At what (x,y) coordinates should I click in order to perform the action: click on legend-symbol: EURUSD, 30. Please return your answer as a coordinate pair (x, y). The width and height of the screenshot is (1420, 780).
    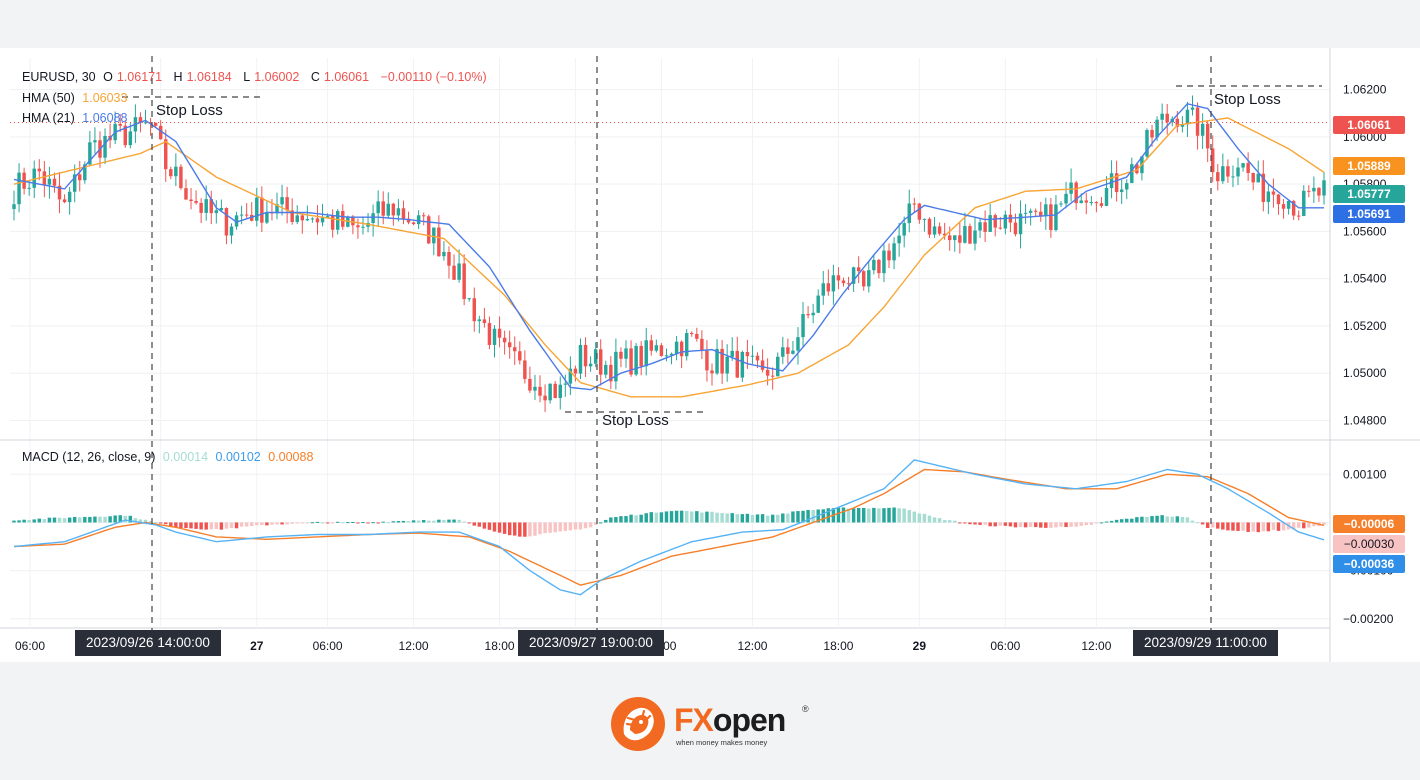
    Looking at the image, I should click on (59, 77).